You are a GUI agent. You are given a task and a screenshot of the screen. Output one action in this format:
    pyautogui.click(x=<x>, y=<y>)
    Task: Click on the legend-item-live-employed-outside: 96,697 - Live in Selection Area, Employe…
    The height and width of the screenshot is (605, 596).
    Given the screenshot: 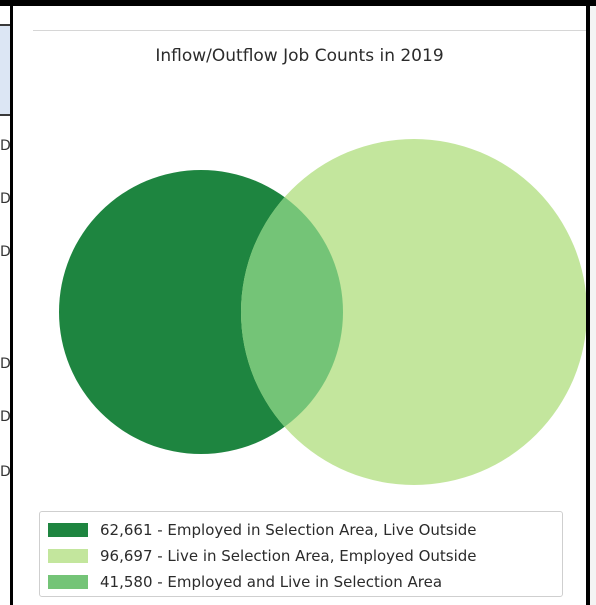 What is the action you would take?
    pyautogui.click(x=305, y=556)
    